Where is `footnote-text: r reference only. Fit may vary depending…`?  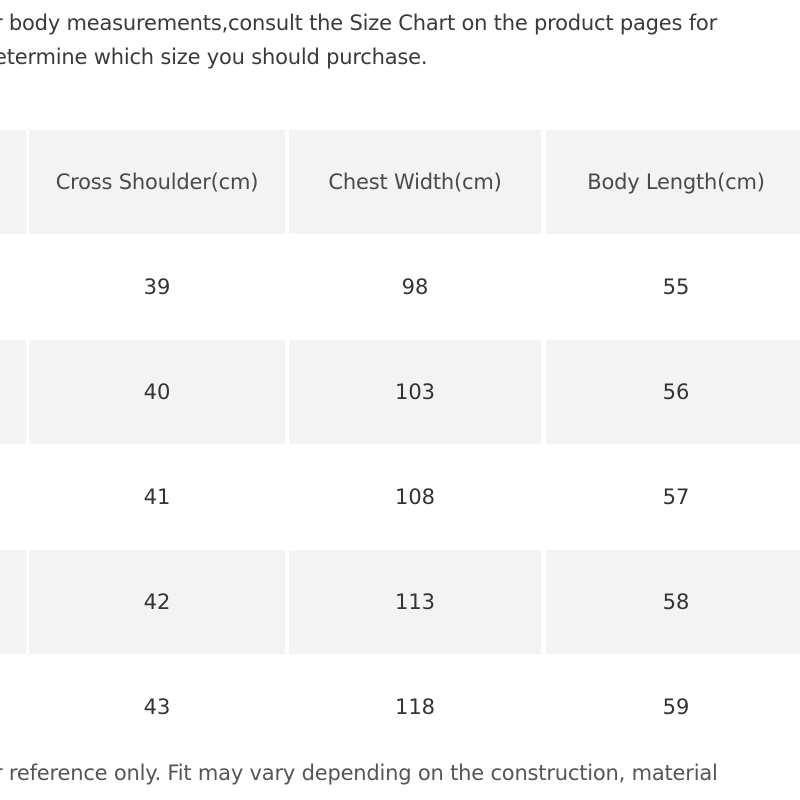 footnote-text: r reference only. Fit may vary depending… is located at coordinates (400, 773).